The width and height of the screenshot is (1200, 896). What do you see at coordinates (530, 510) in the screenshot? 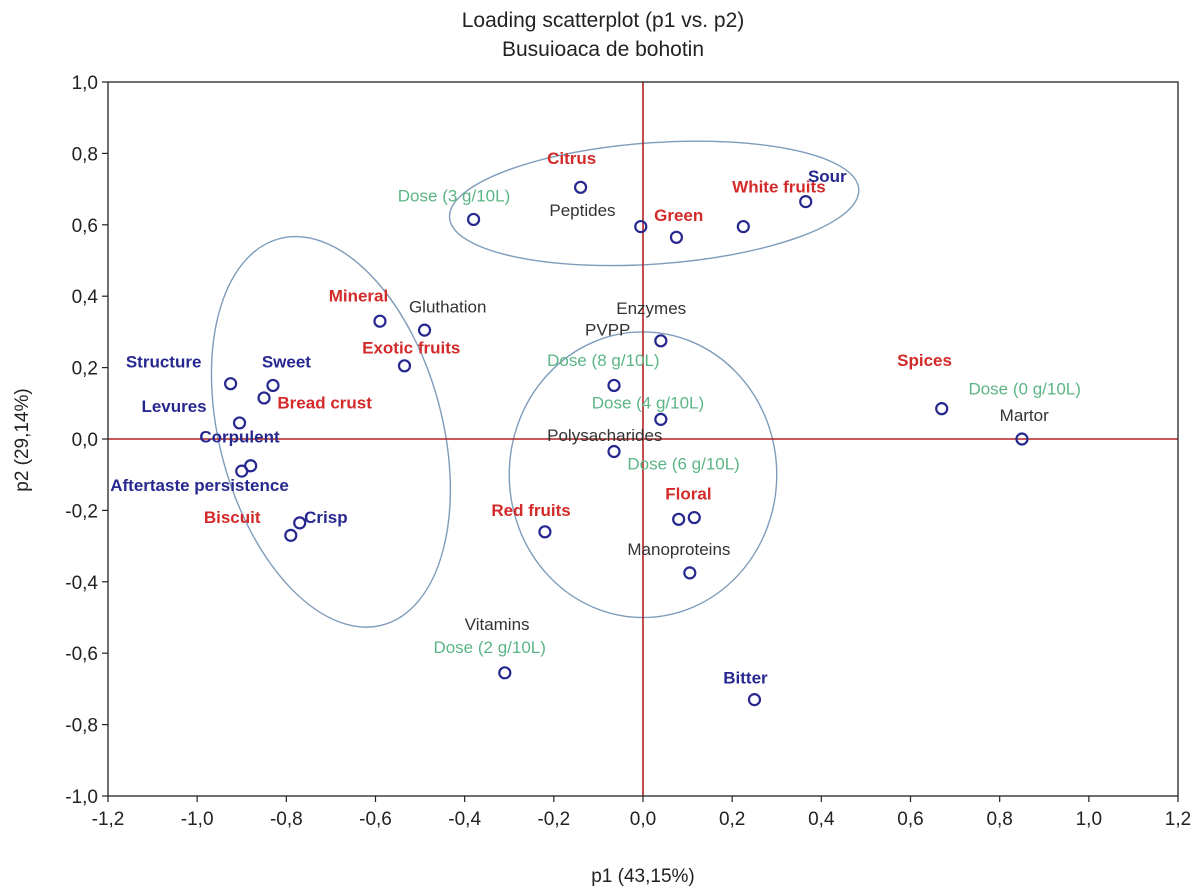
I see `point-label: Red fruits` at bounding box center [530, 510].